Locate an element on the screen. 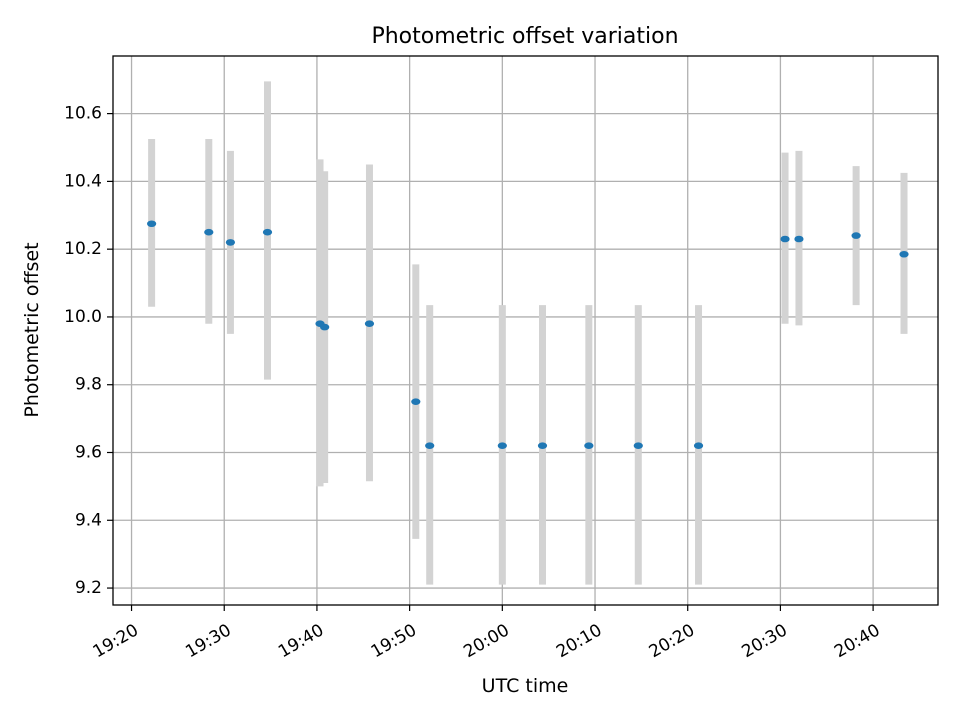 This screenshot has height=720, width=960. y-tick-label: 10.2 is located at coordinates (83, 249).